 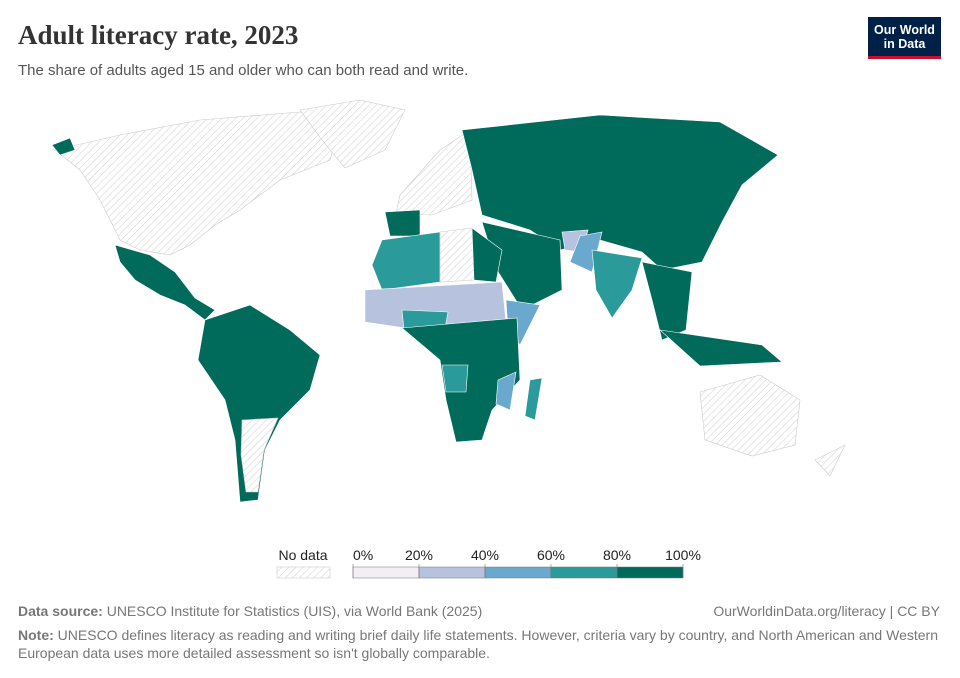 What do you see at coordinates (904, 44) in the screenshot?
I see `logo-line: in Data` at bounding box center [904, 44].